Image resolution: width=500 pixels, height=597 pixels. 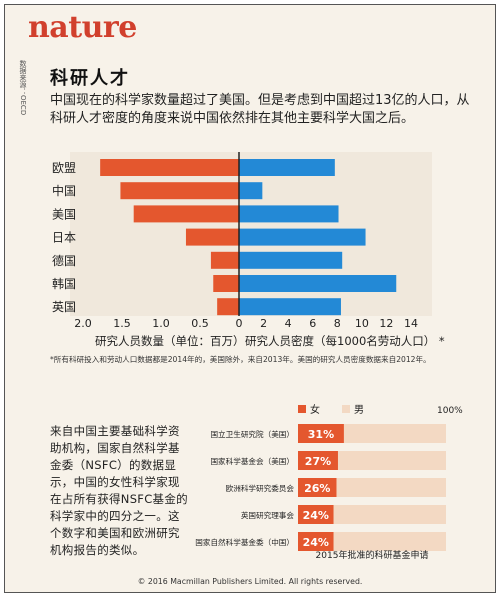 What do you see at coordinates (260, 488) in the screenshot?
I see `funding-category-2: 欧洲科学研究委员会` at bounding box center [260, 488].